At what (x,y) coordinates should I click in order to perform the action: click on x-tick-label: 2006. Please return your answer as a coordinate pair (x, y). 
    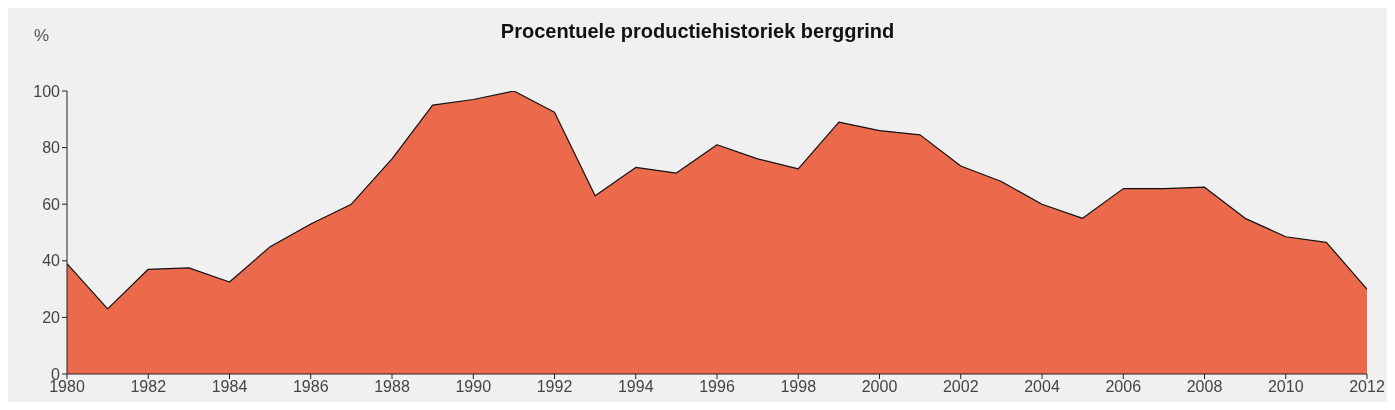
    Looking at the image, I should click on (1123, 387).